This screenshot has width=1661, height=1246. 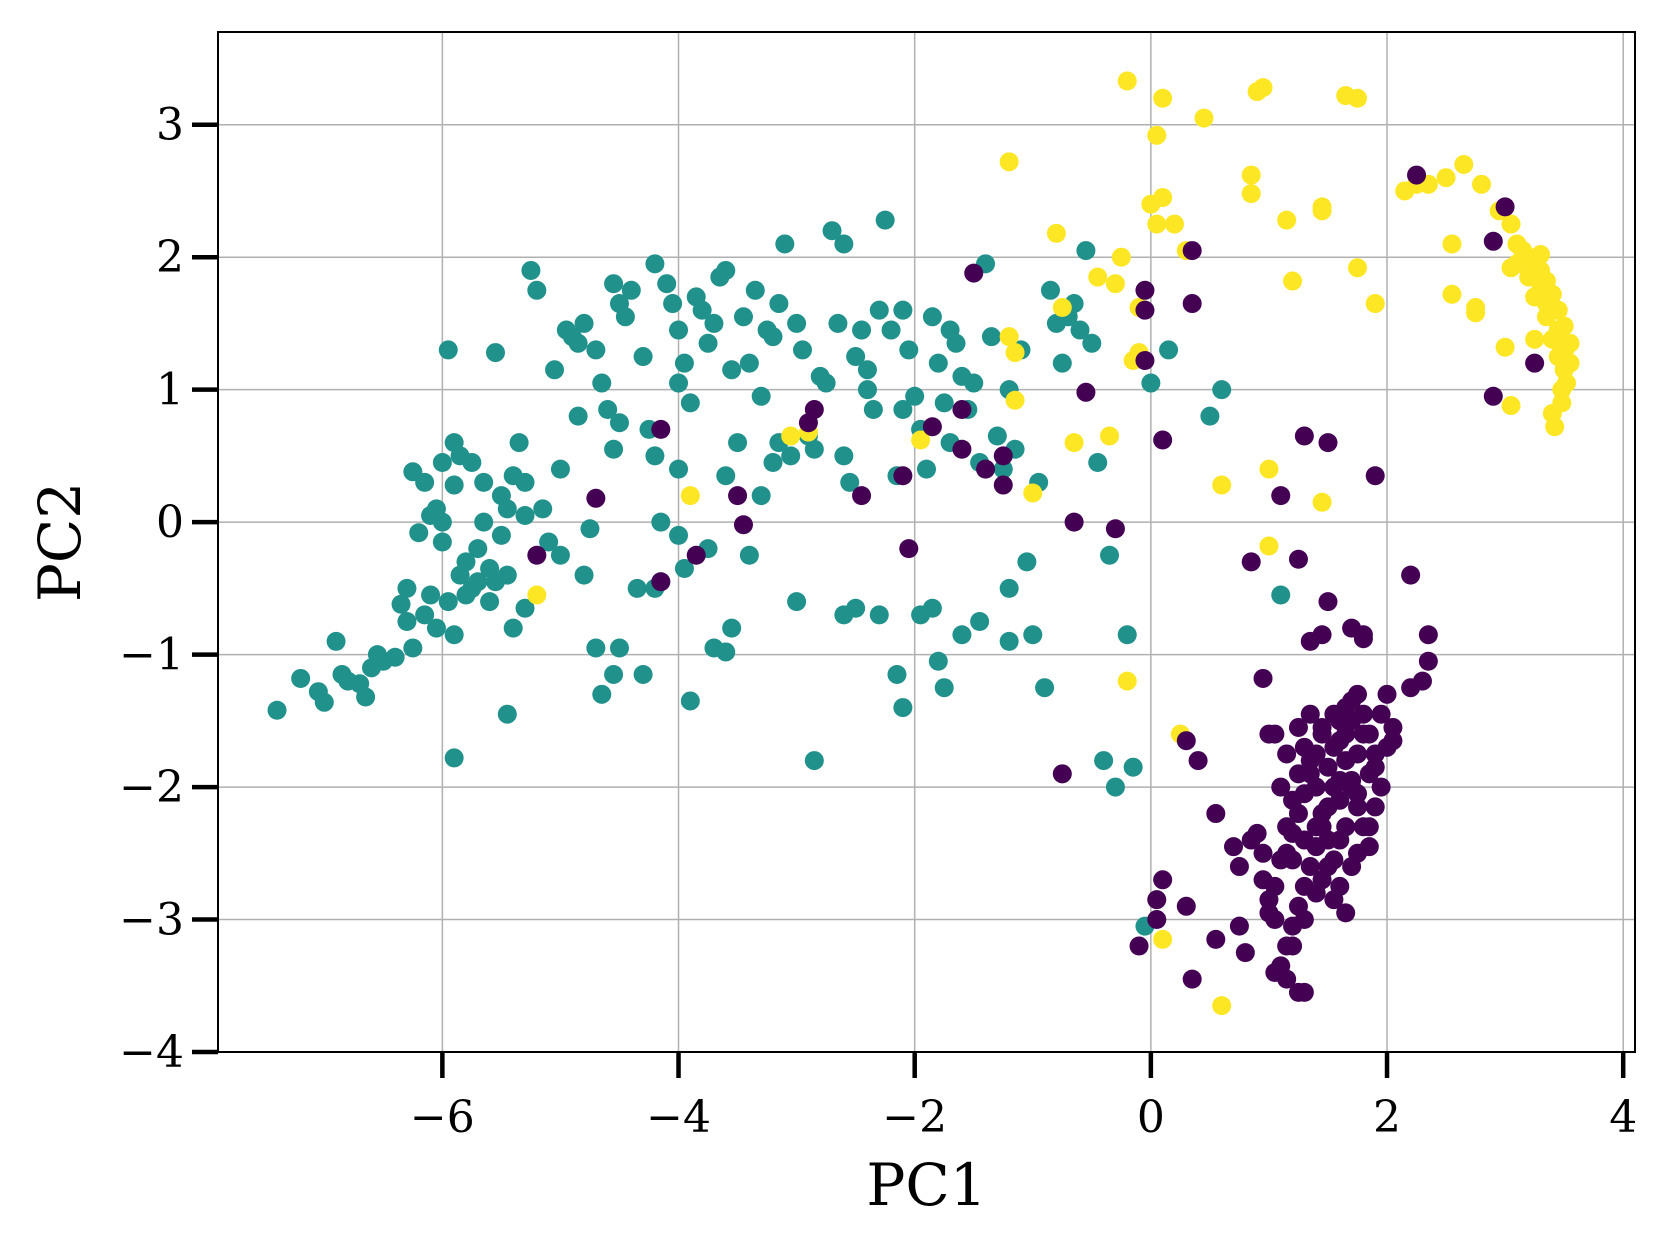 I want to click on y-tick-label: −1, so click(x=151, y=655).